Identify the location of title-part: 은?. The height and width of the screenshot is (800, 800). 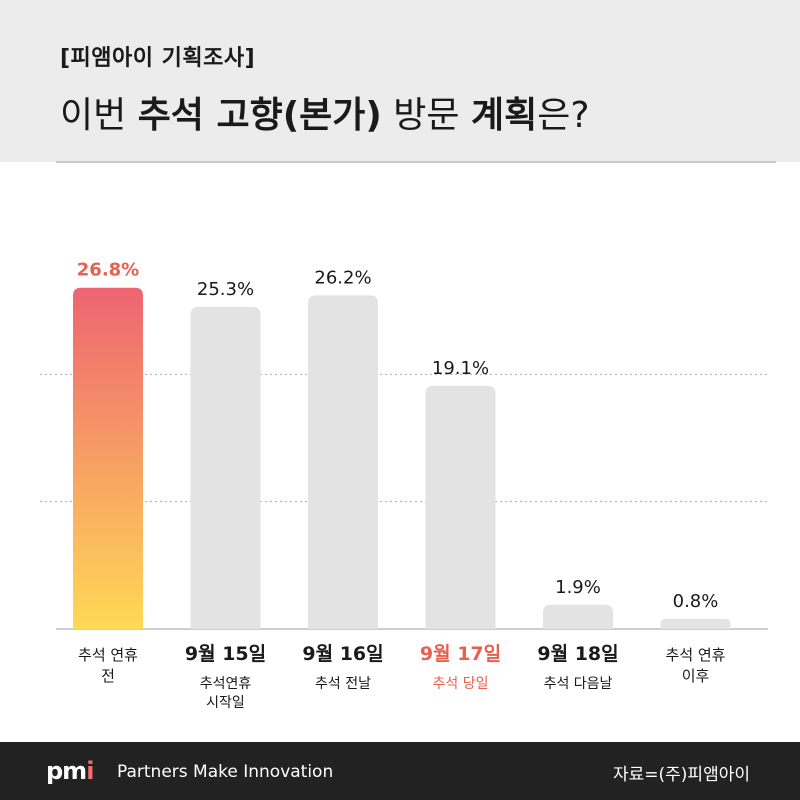
(563, 115).